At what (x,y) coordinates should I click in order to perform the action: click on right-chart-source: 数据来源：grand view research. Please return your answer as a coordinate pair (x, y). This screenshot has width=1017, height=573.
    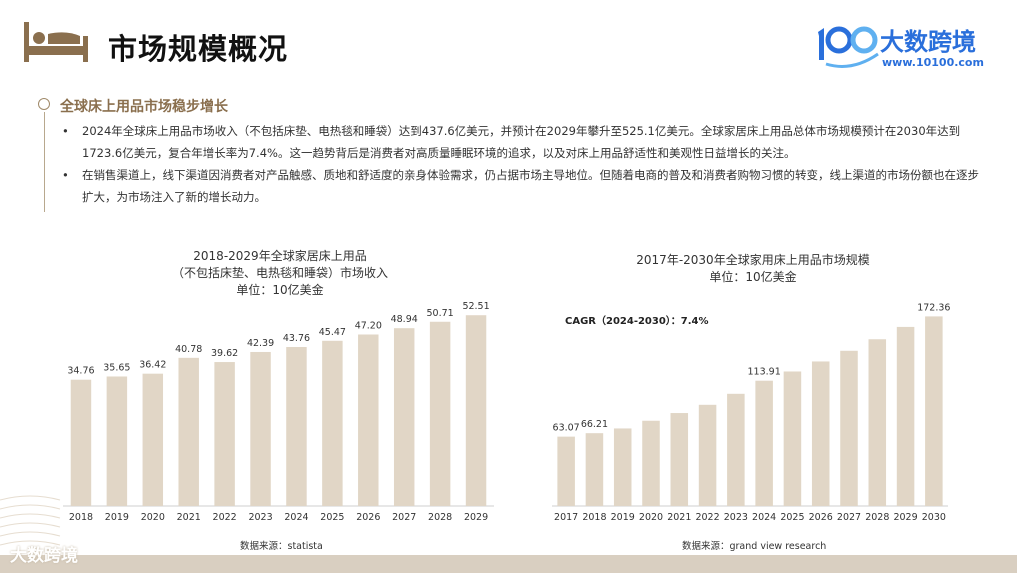
    Looking at the image, I should click on (754, 546).